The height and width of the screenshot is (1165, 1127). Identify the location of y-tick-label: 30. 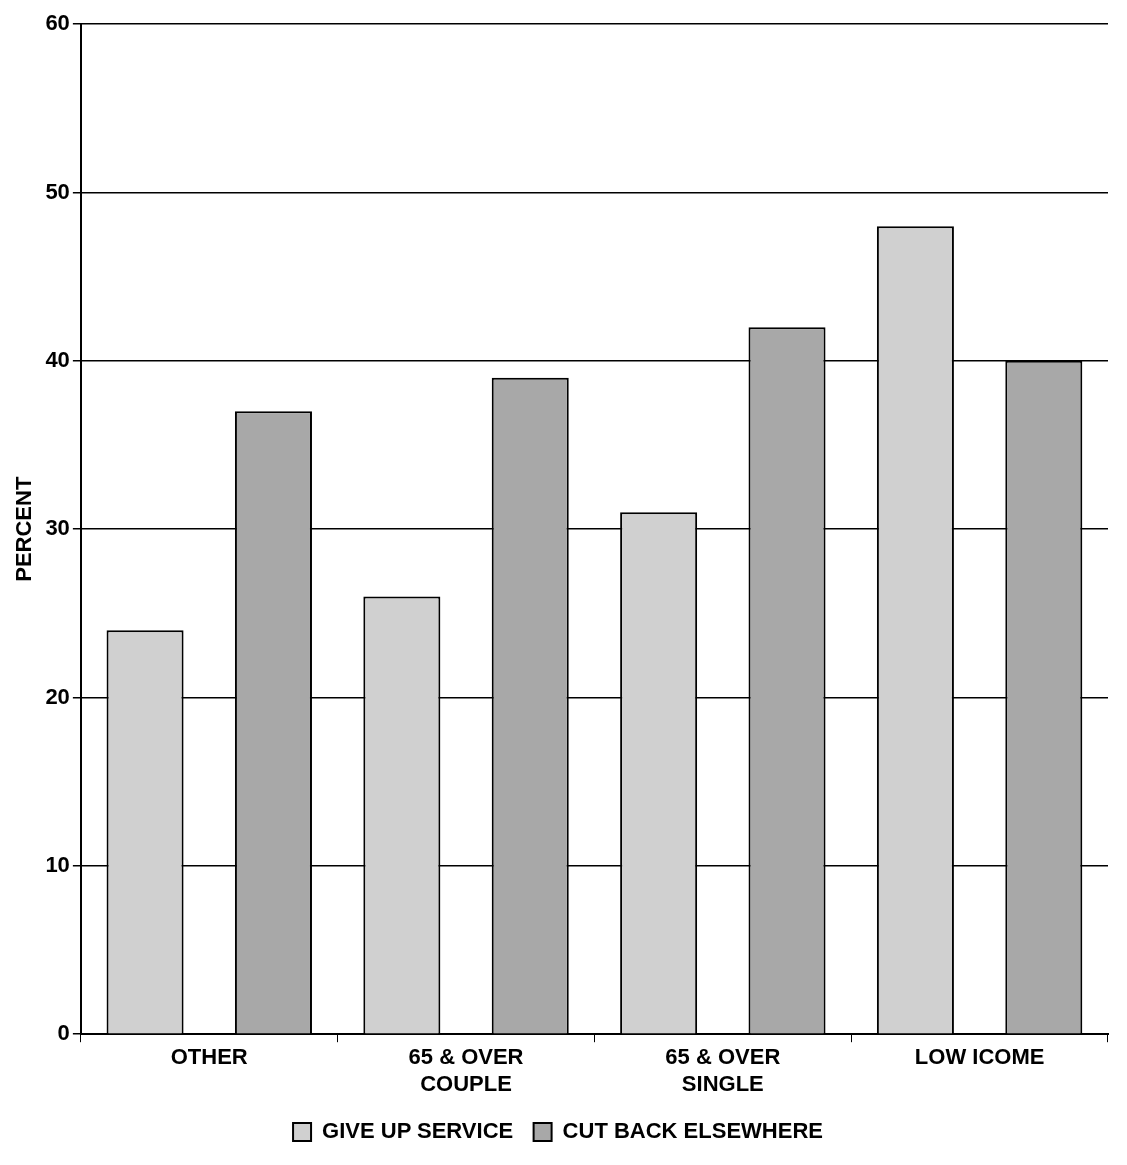
(57, 528).